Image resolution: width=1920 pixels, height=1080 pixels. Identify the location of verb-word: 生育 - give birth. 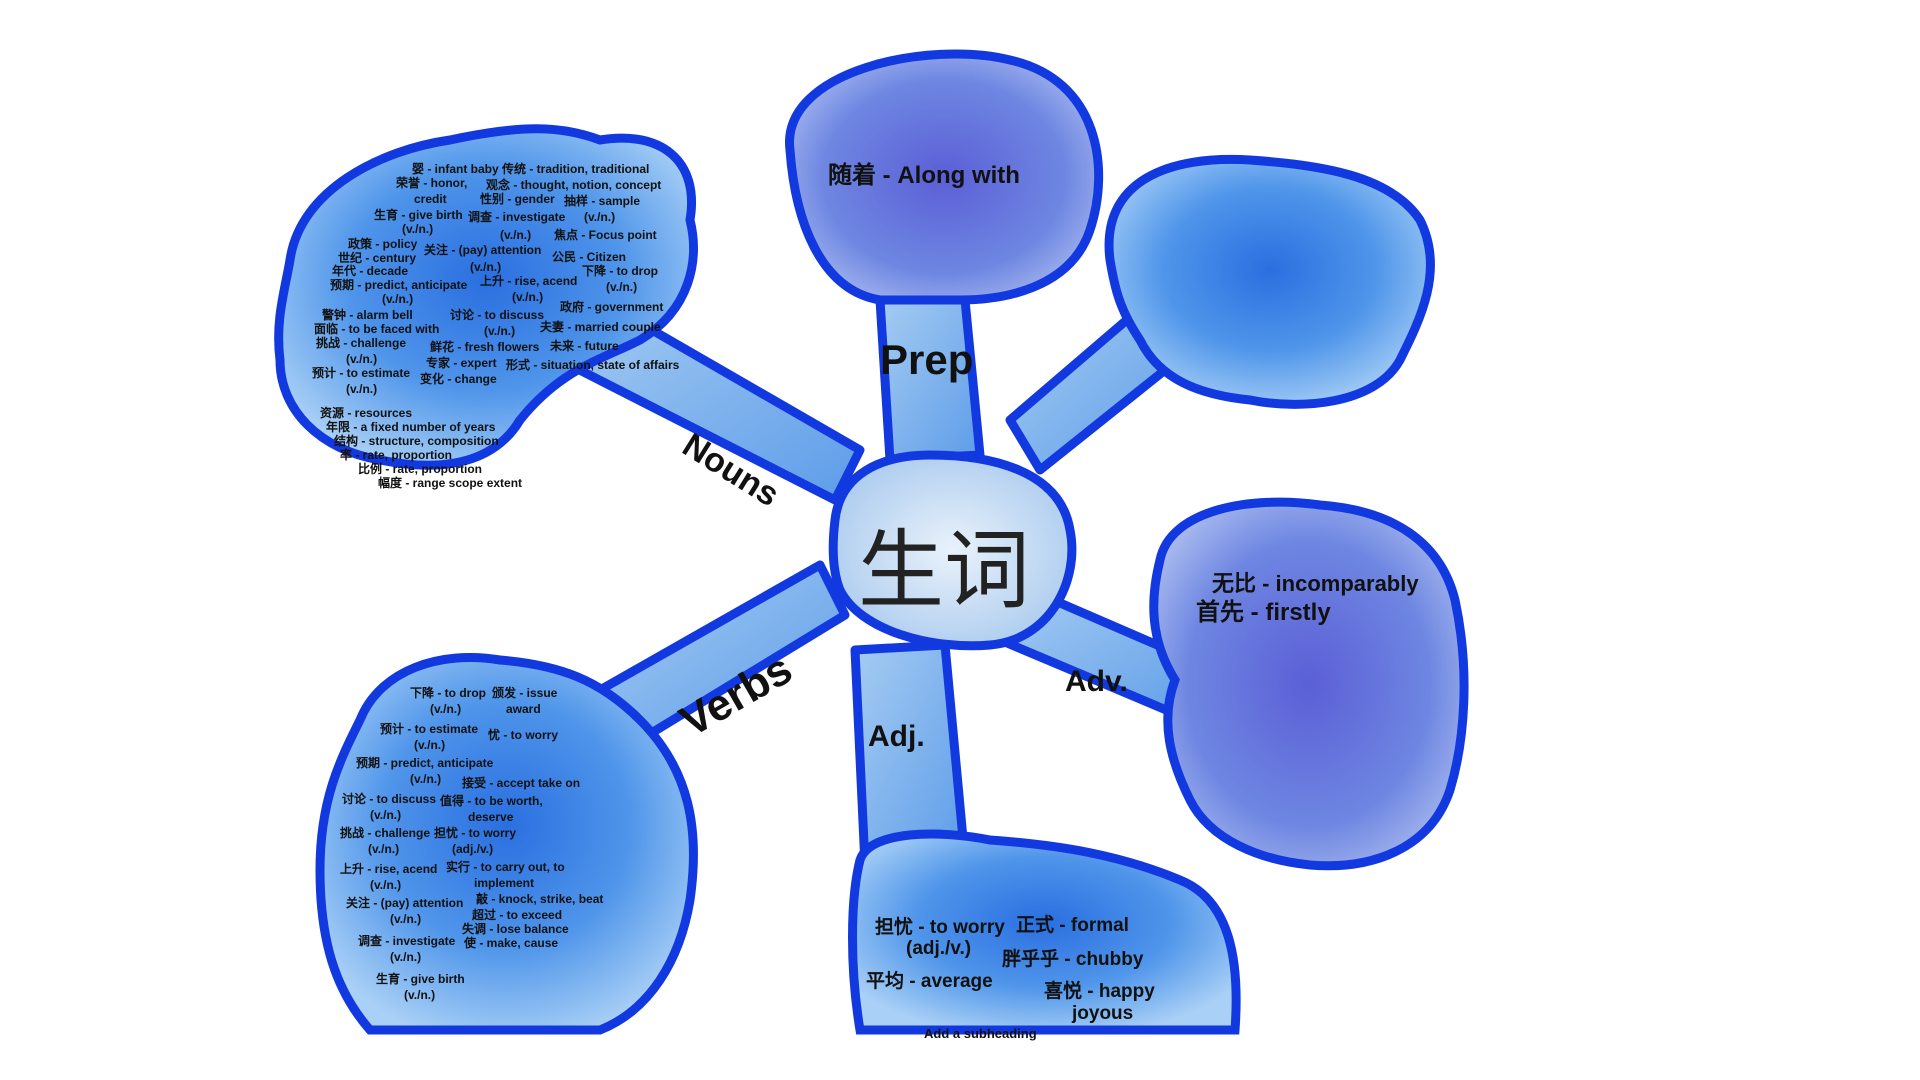
(420, 979).